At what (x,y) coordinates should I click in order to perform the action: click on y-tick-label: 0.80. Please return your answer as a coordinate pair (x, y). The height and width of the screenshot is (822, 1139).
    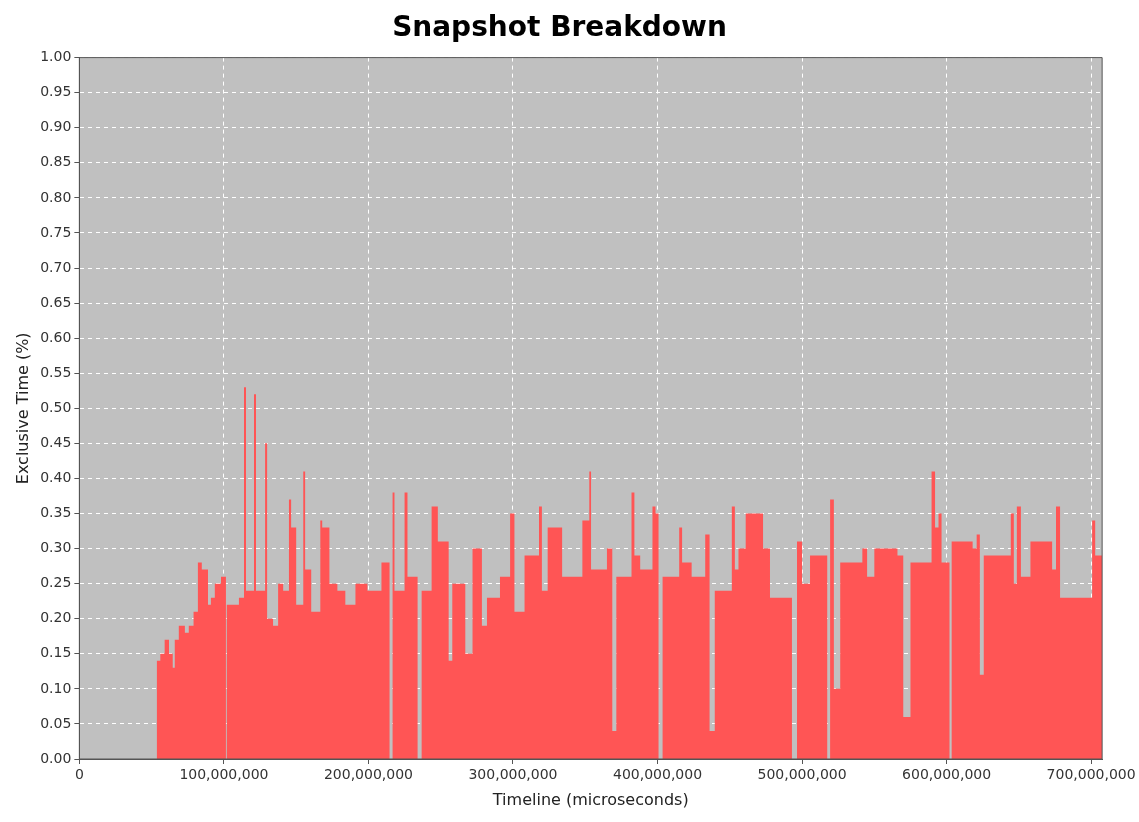
    Looking at the image, I should click on (56, 196).